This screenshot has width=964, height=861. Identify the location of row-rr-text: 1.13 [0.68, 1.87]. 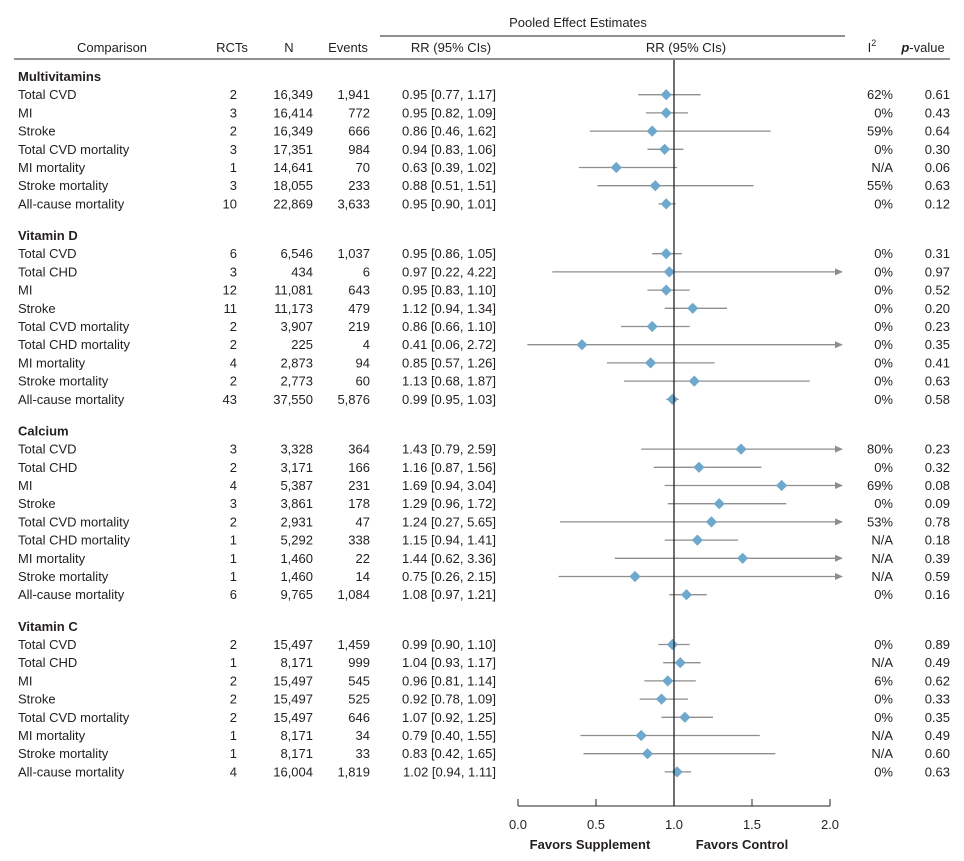
(449, 381).